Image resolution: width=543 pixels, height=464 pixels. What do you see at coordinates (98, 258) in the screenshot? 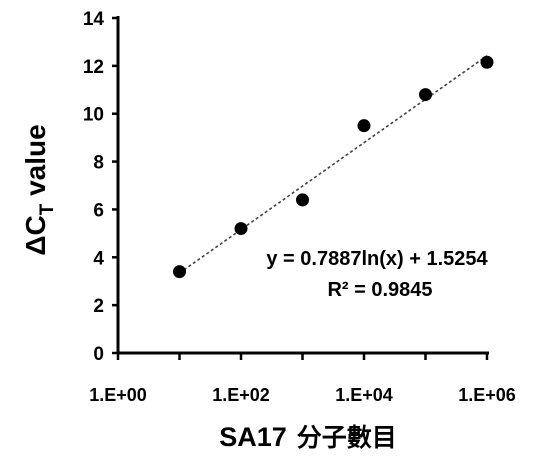
I see `y-tick-label: 4` at bounding box center [98, 258].